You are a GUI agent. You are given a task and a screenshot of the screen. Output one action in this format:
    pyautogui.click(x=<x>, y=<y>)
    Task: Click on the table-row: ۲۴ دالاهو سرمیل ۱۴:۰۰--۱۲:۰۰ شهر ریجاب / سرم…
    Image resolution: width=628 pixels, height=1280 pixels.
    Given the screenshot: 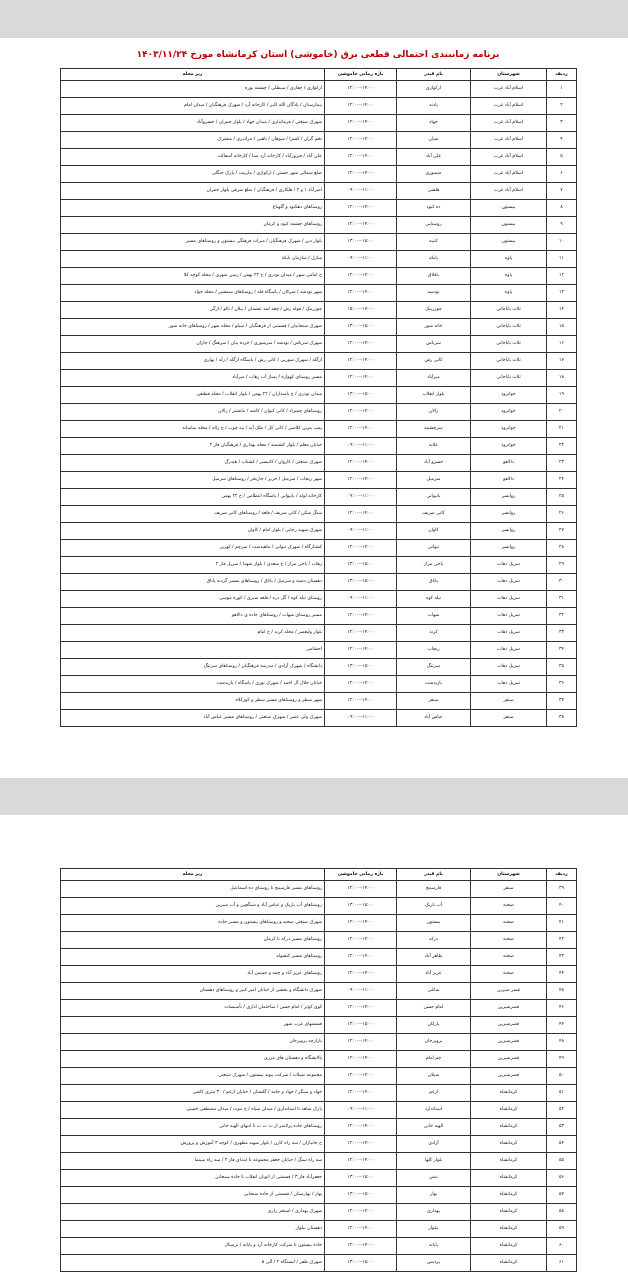 What is the action you would take?
    pyautogui.click(x=318, y=480)
    